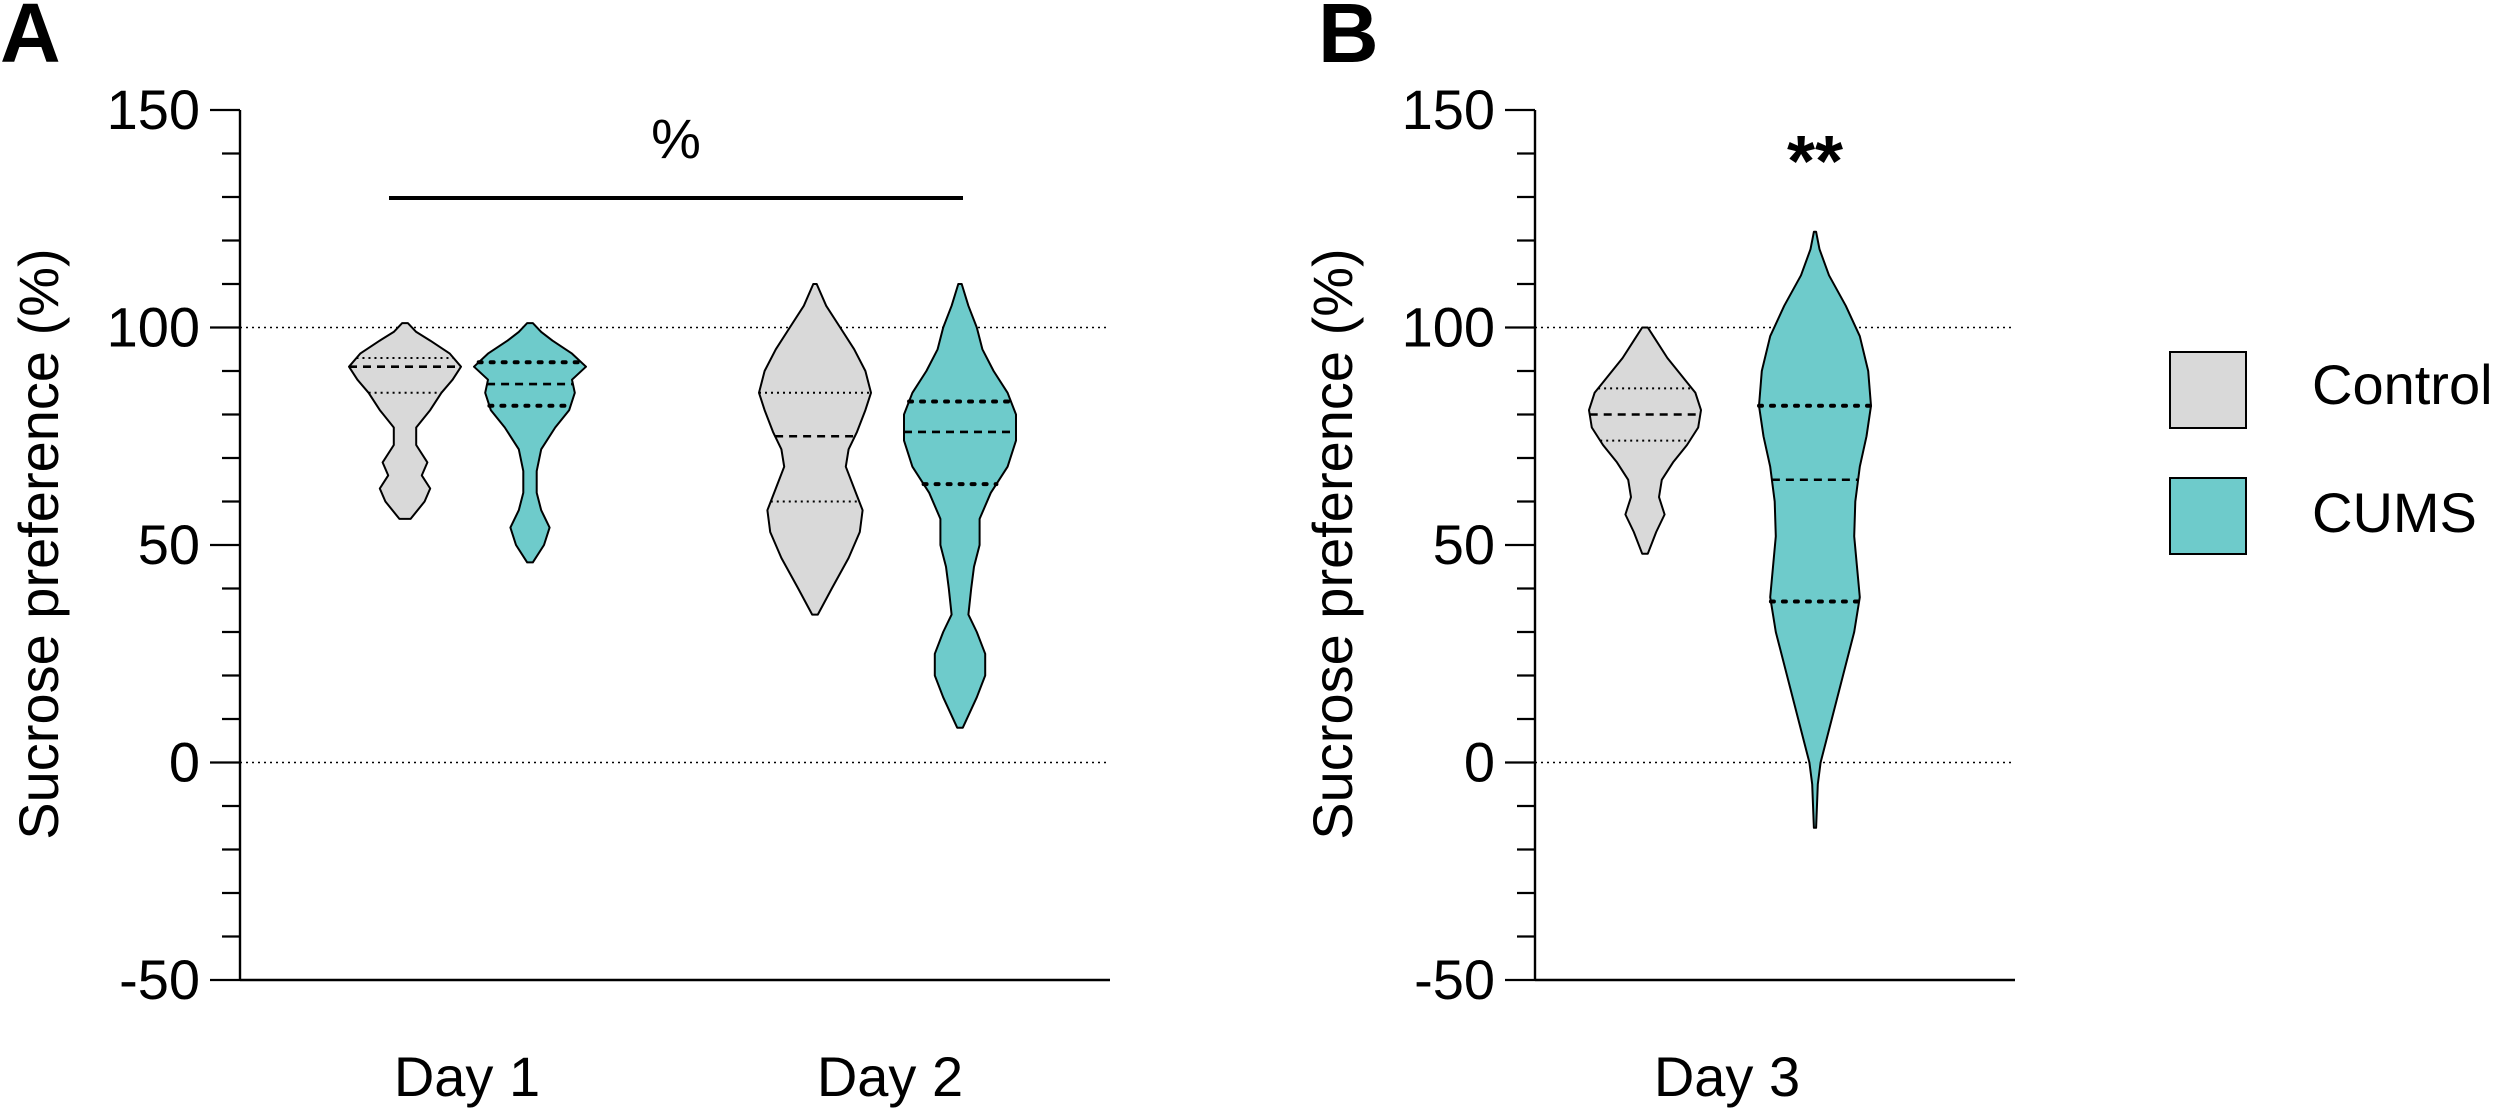  Describe the element at coordinates (467, 1076) in the screenshot. I see `x-tick-label: Day 1` at that location.